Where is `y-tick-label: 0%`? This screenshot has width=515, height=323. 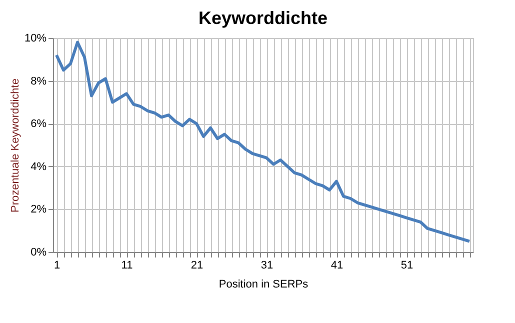 y-tick-label: 0% is located at coordinates (38, 252).